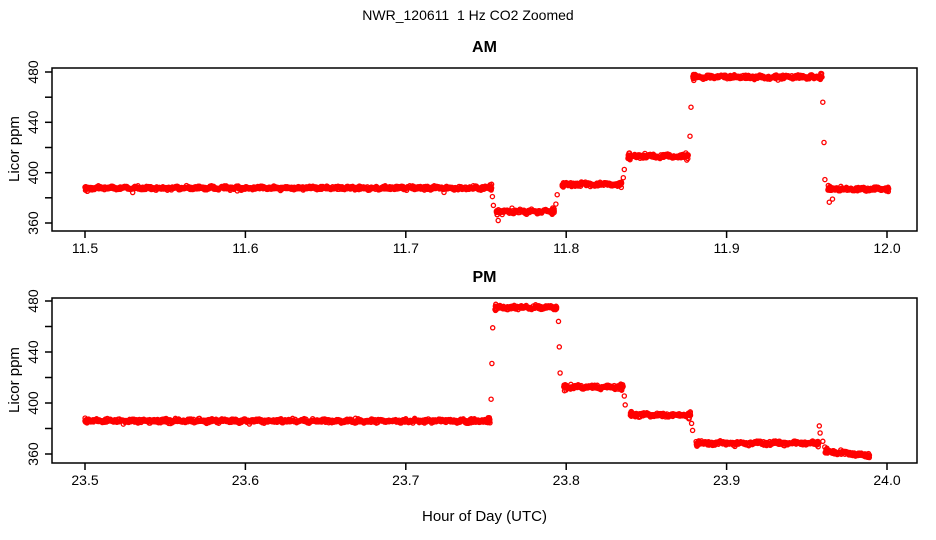 This screenshot has width=936, height=540. I want to click on x-tick-label: 11.8, so click(566, 248).